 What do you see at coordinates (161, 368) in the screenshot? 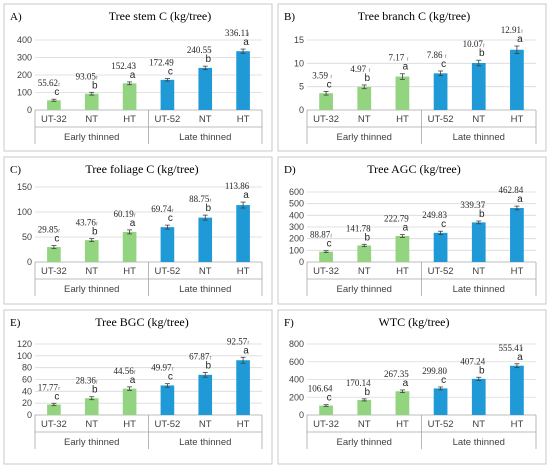
I see `data-label: 49.97` at bounding box center [161, 368].